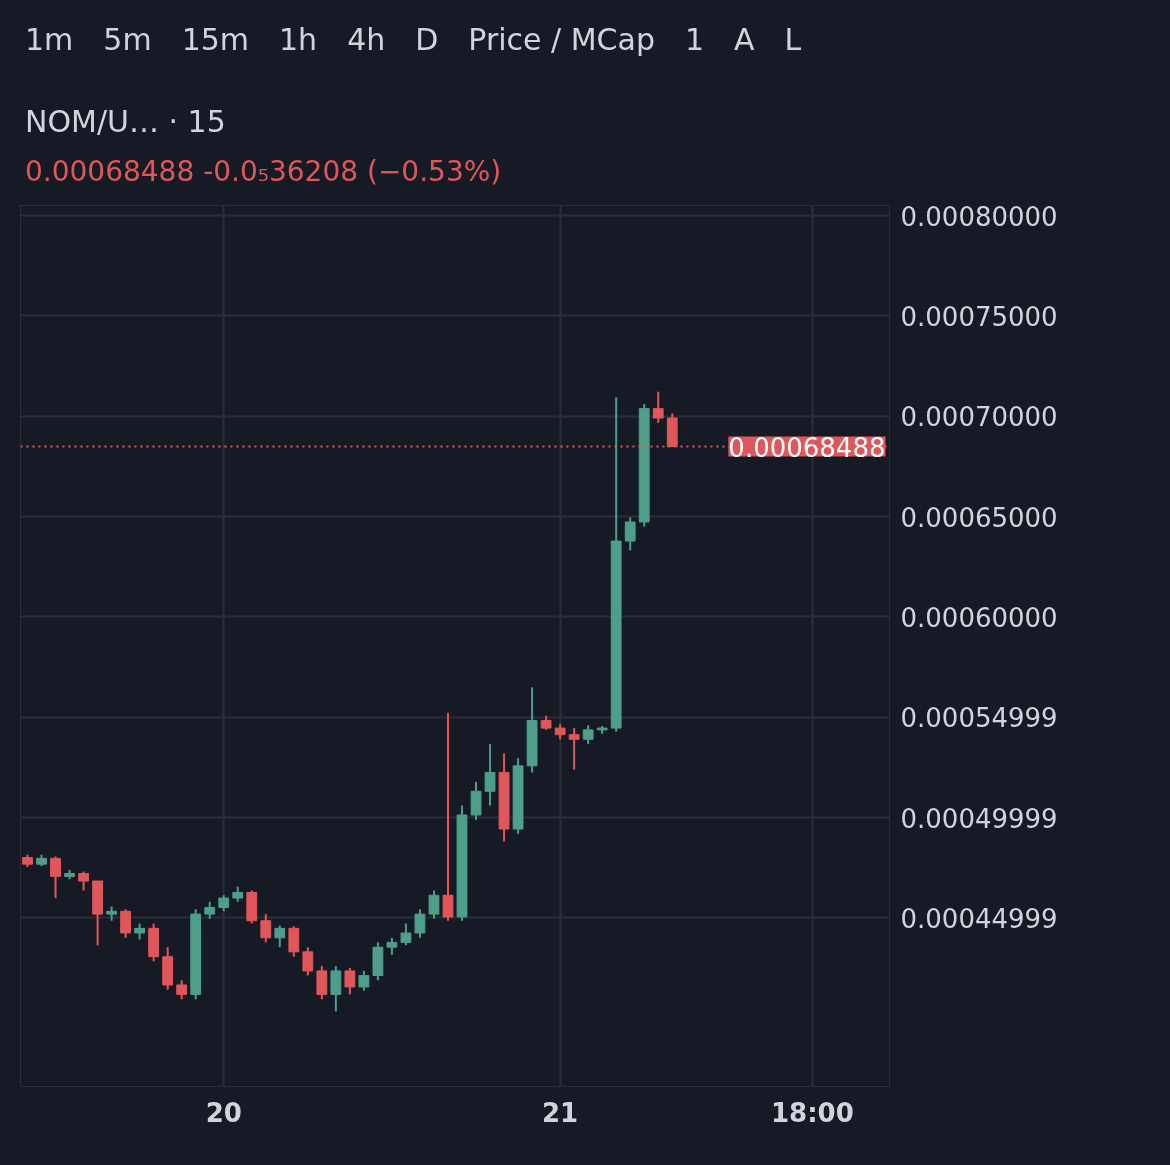 Image resolution: width=1170 pixels, height=1165 pixels. Describe the element at coordinates (561, 39) in the screenshot. I see `text: Price / MCap` at that location.